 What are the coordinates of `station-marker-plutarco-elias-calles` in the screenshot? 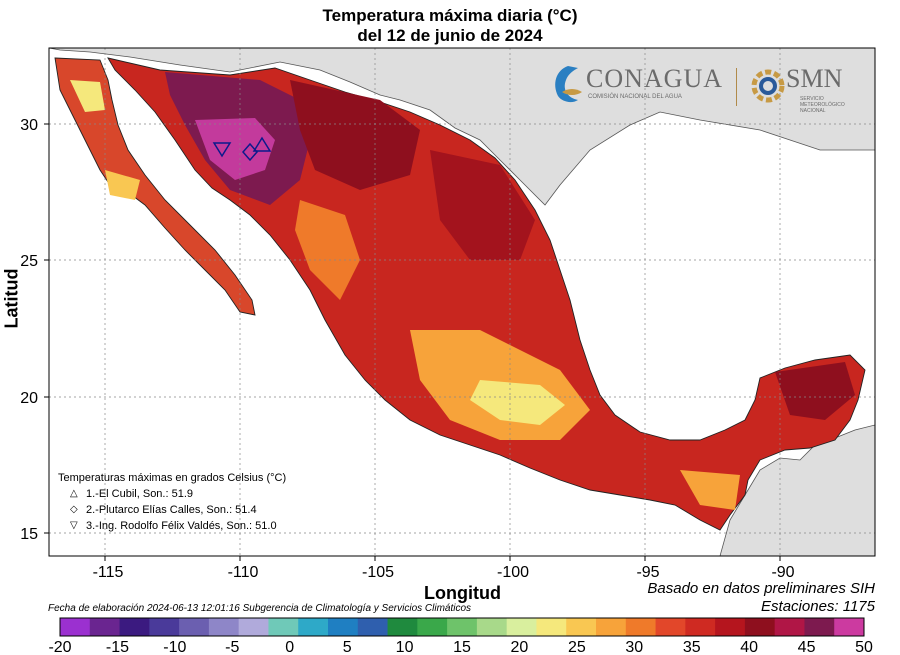 It's located at (250, 152).